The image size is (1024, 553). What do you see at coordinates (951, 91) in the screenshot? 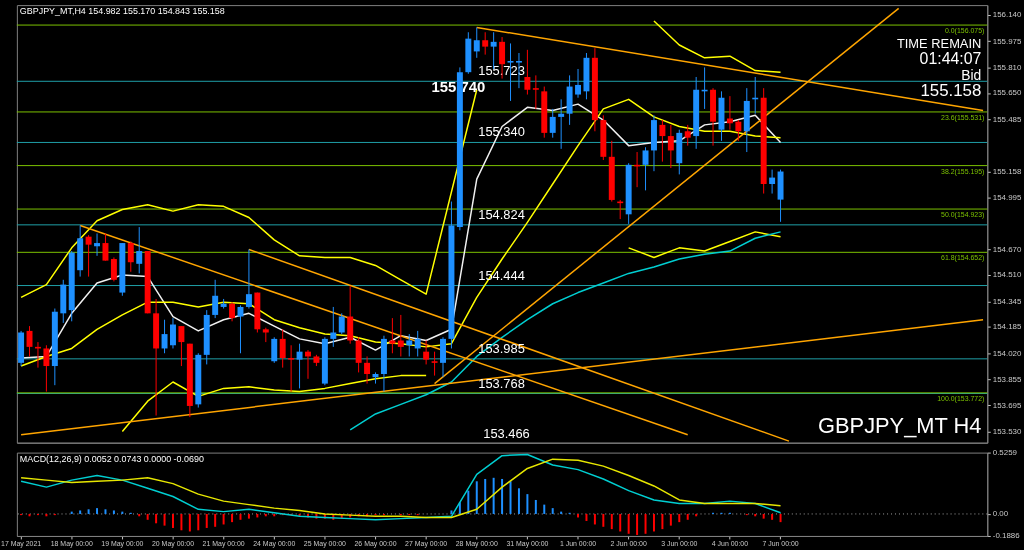
I see `annotation: 155.158` at bounding box center [951, 91].